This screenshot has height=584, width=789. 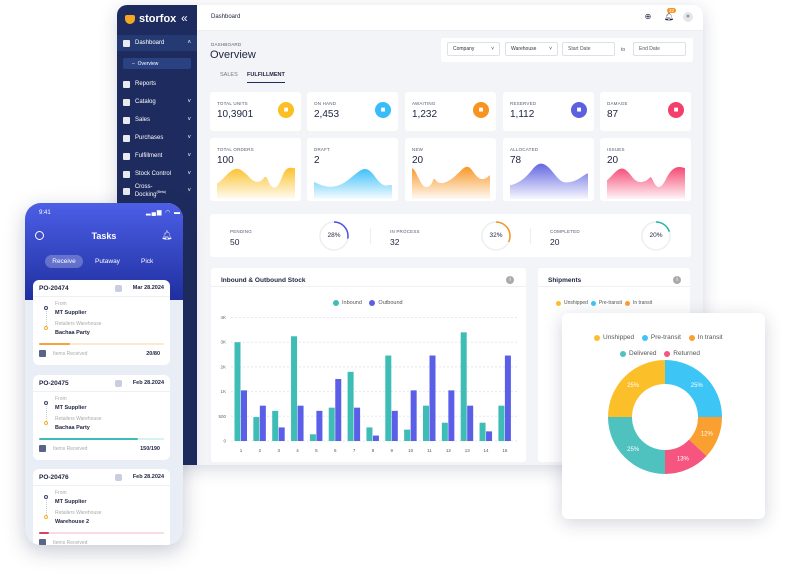 I want to click on clock-icon: ■, so click(x=481, y=110).